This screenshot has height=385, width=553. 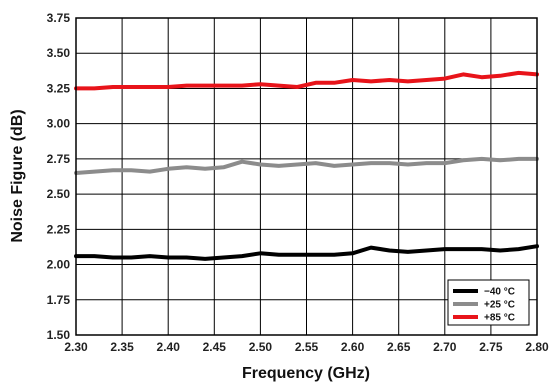 What do you see at coordinates (59, 176) in the screenshot?
I see `y-tick-labels: 1.50 1.75 2.00 2.25 2.50 2.75 3.00 3.25 3.50 3.75` at bounding box center [59, 176].